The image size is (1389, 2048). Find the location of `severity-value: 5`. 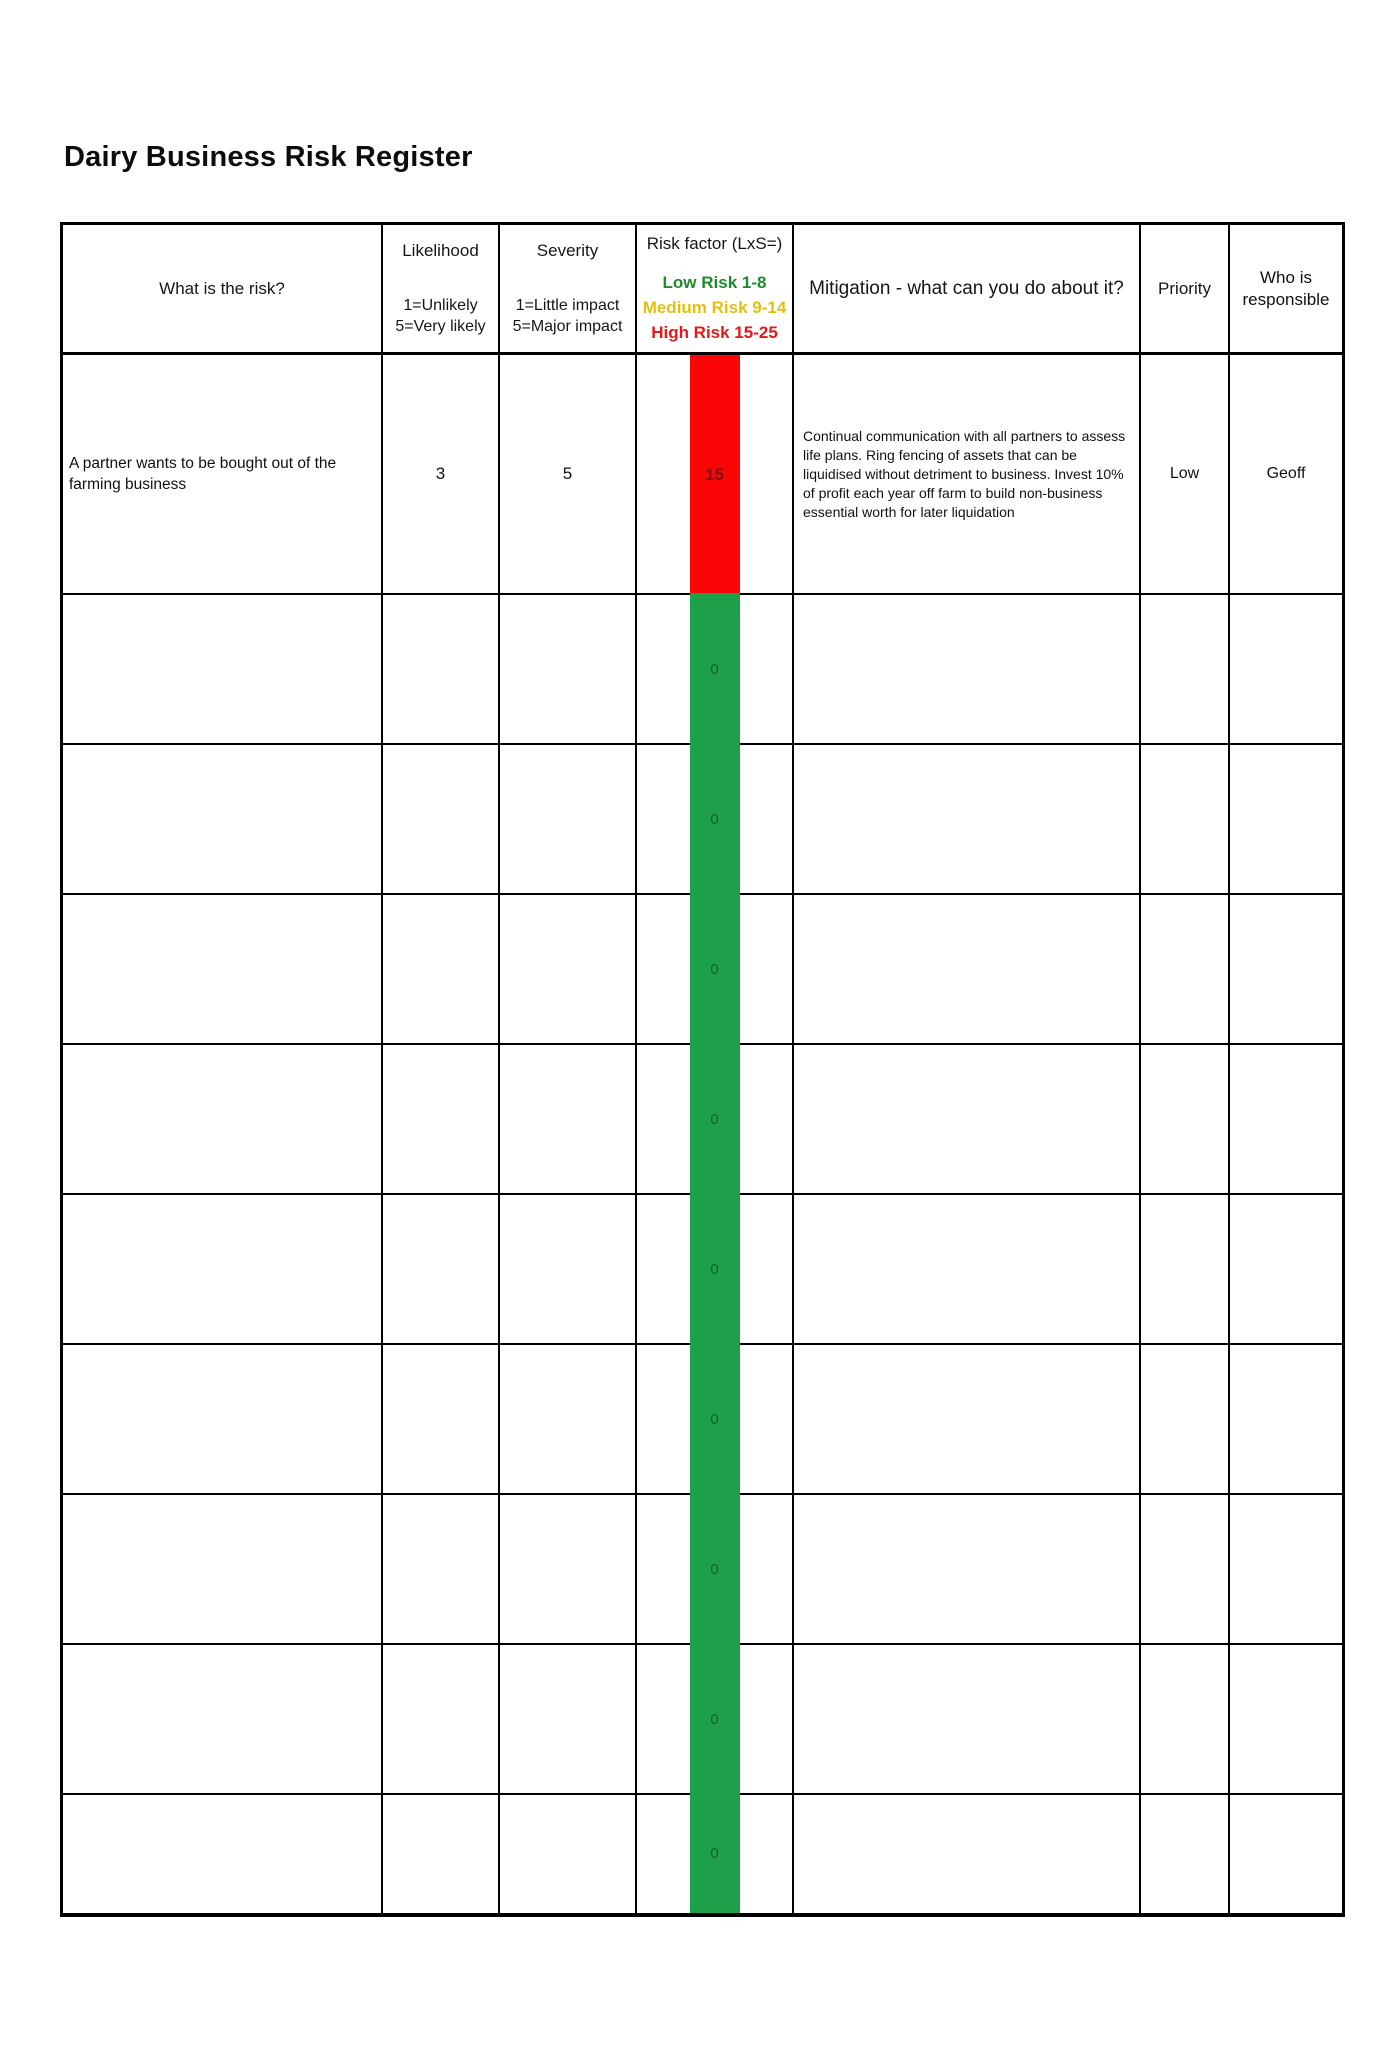

severity-value: 5 is located at coordinates (567, 473).